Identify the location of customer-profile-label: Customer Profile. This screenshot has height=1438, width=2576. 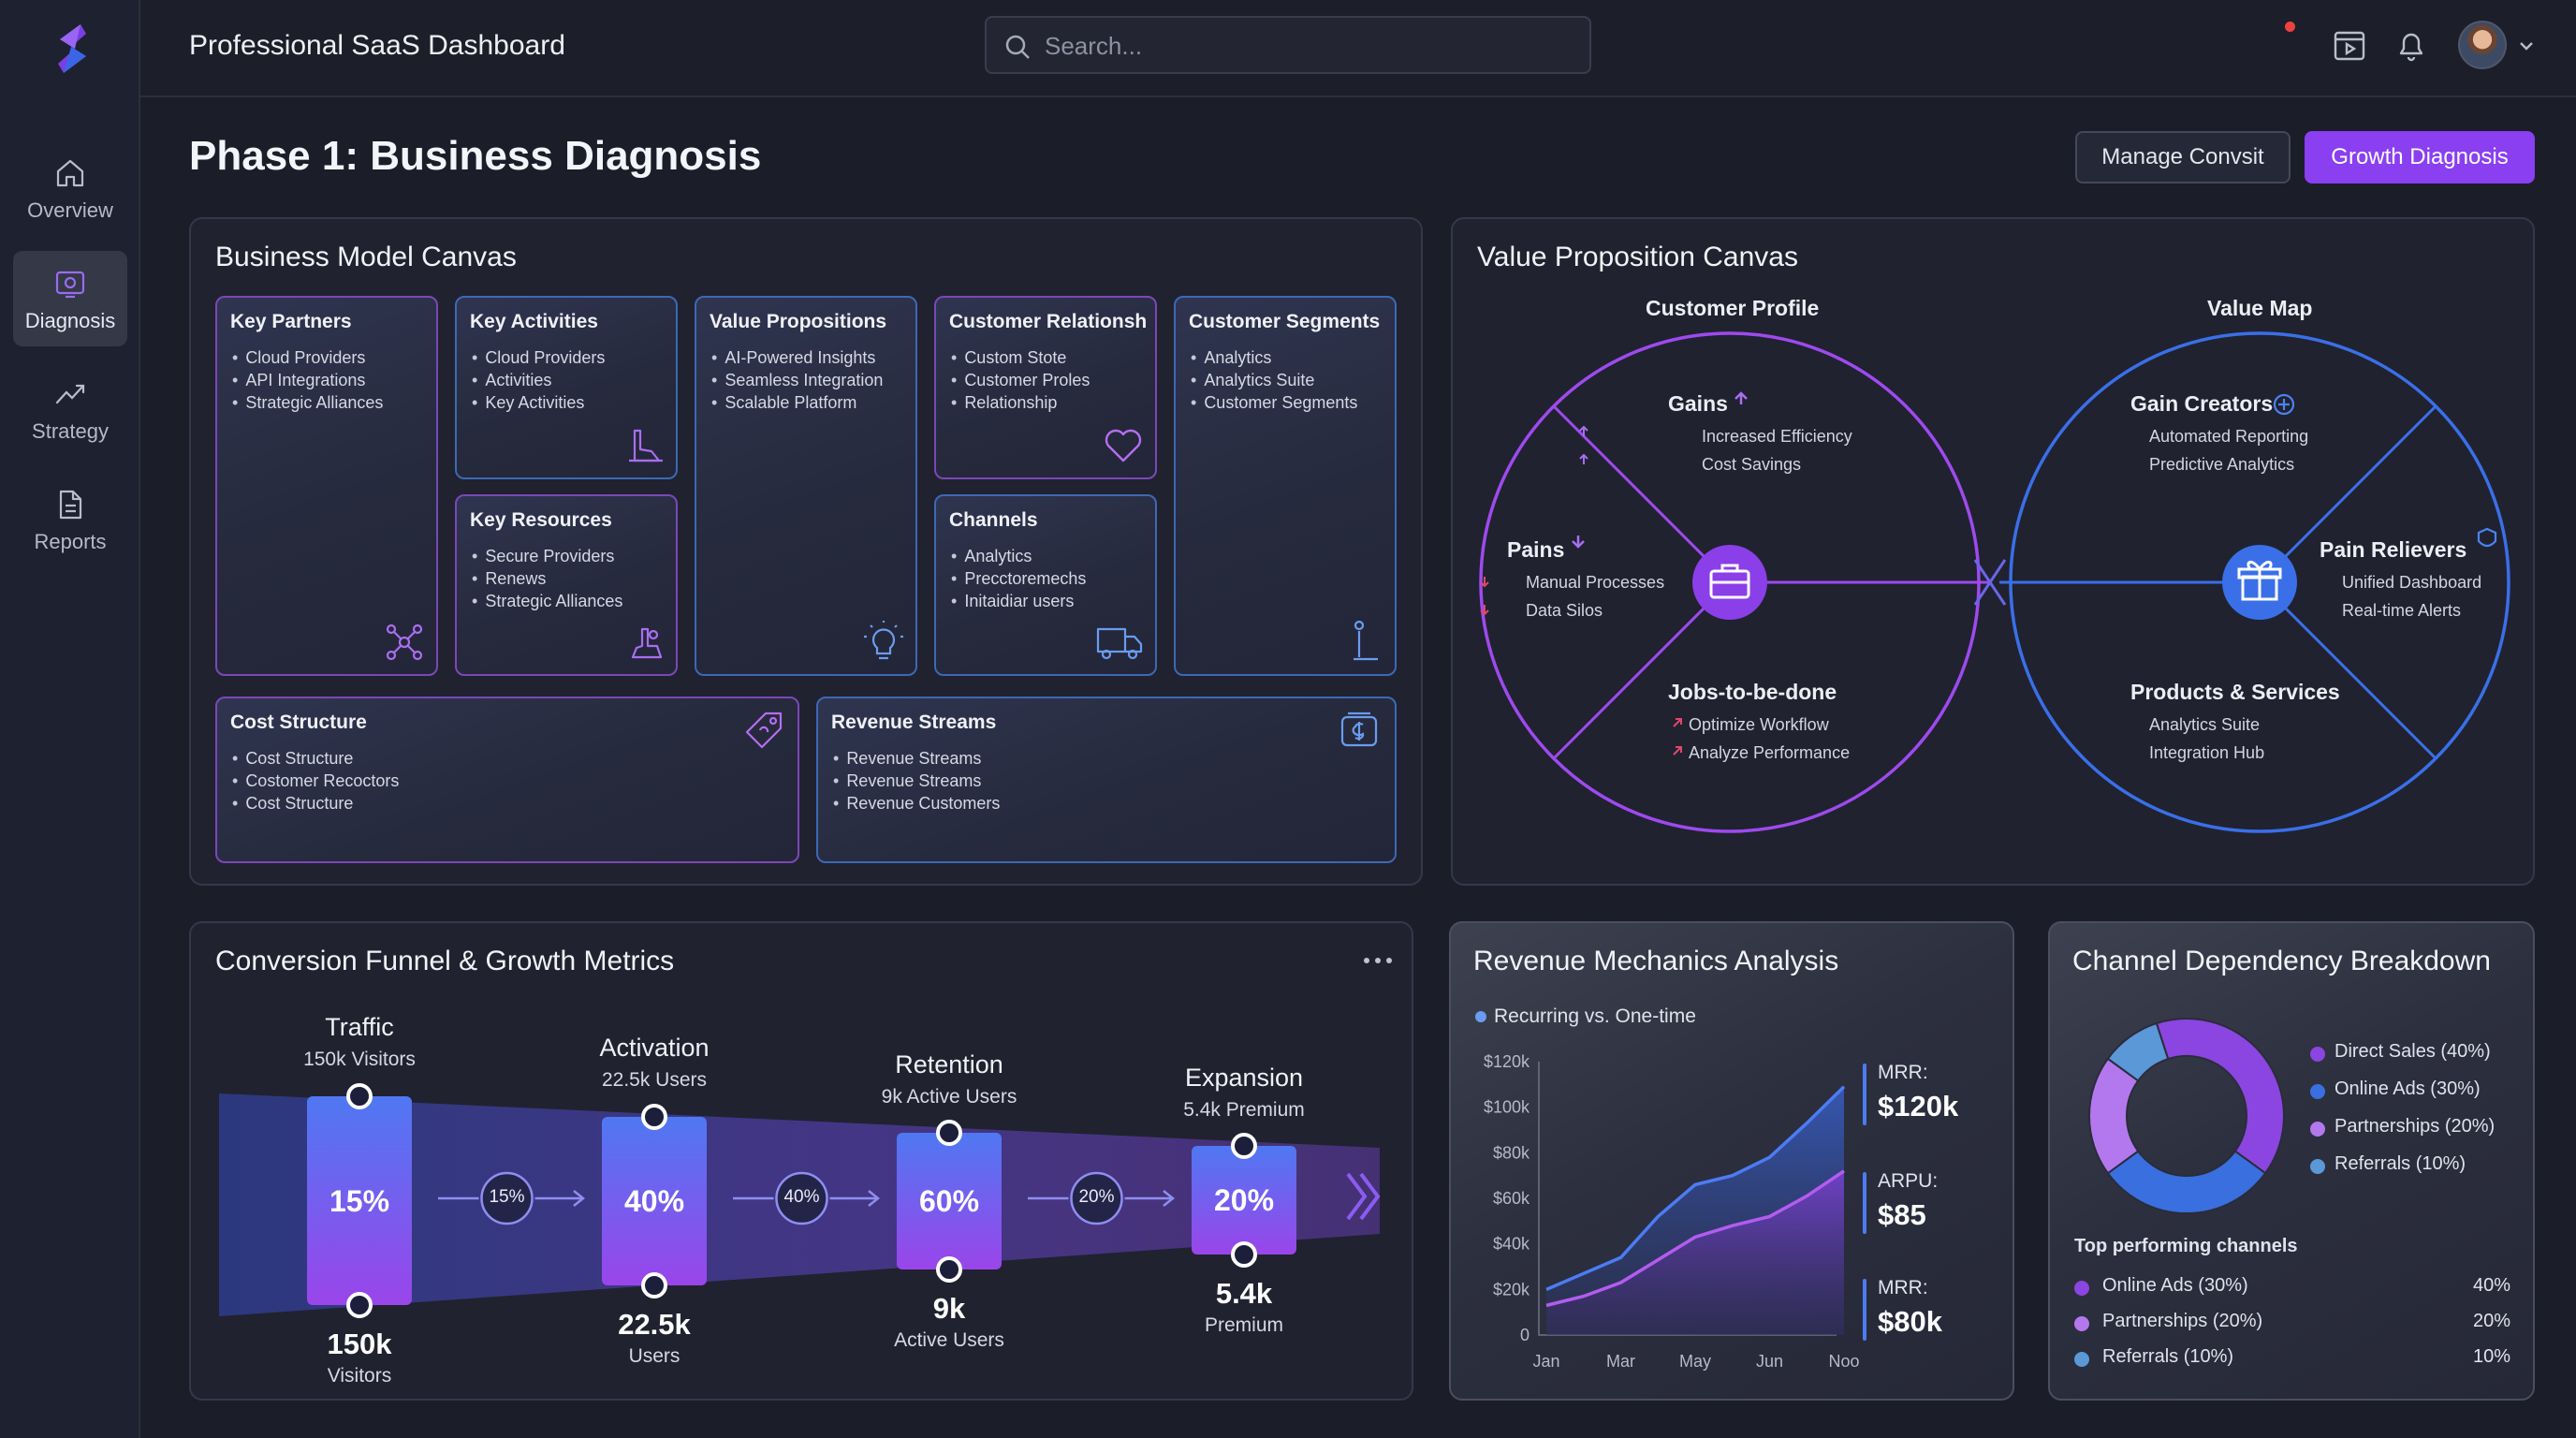
(1733, 308).